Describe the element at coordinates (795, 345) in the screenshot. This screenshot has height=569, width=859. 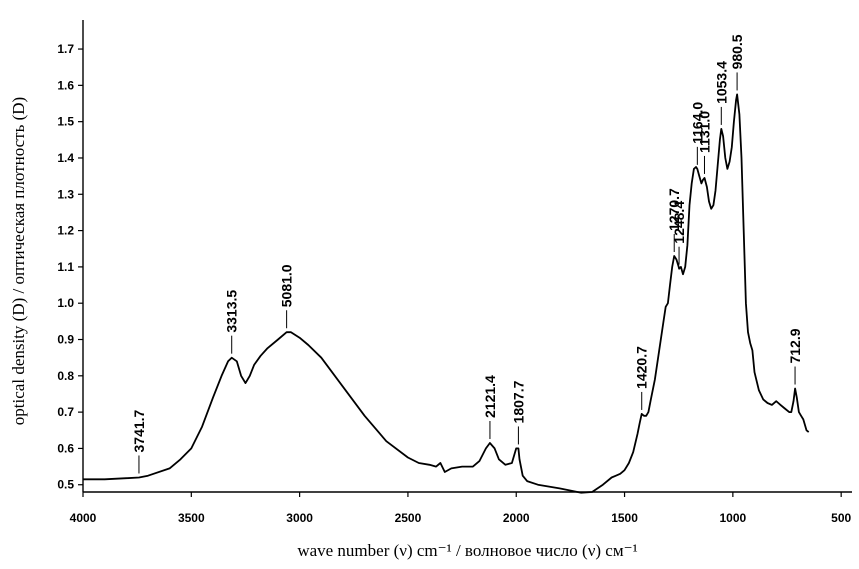
I see `peak-label: 712.9` at that location.